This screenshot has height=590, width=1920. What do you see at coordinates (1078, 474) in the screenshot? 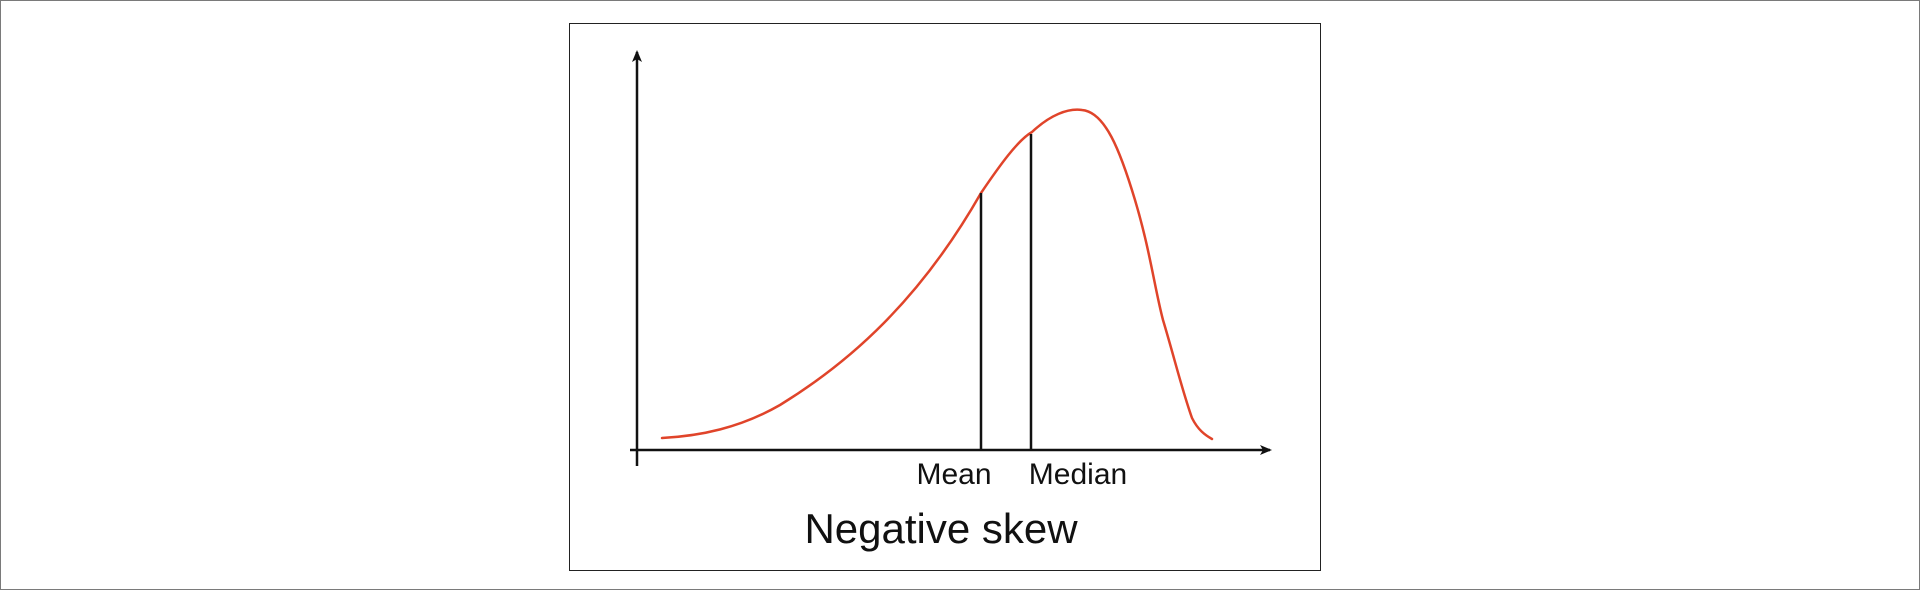
I see `median-label: Median` at bounding box center [1078, 474].